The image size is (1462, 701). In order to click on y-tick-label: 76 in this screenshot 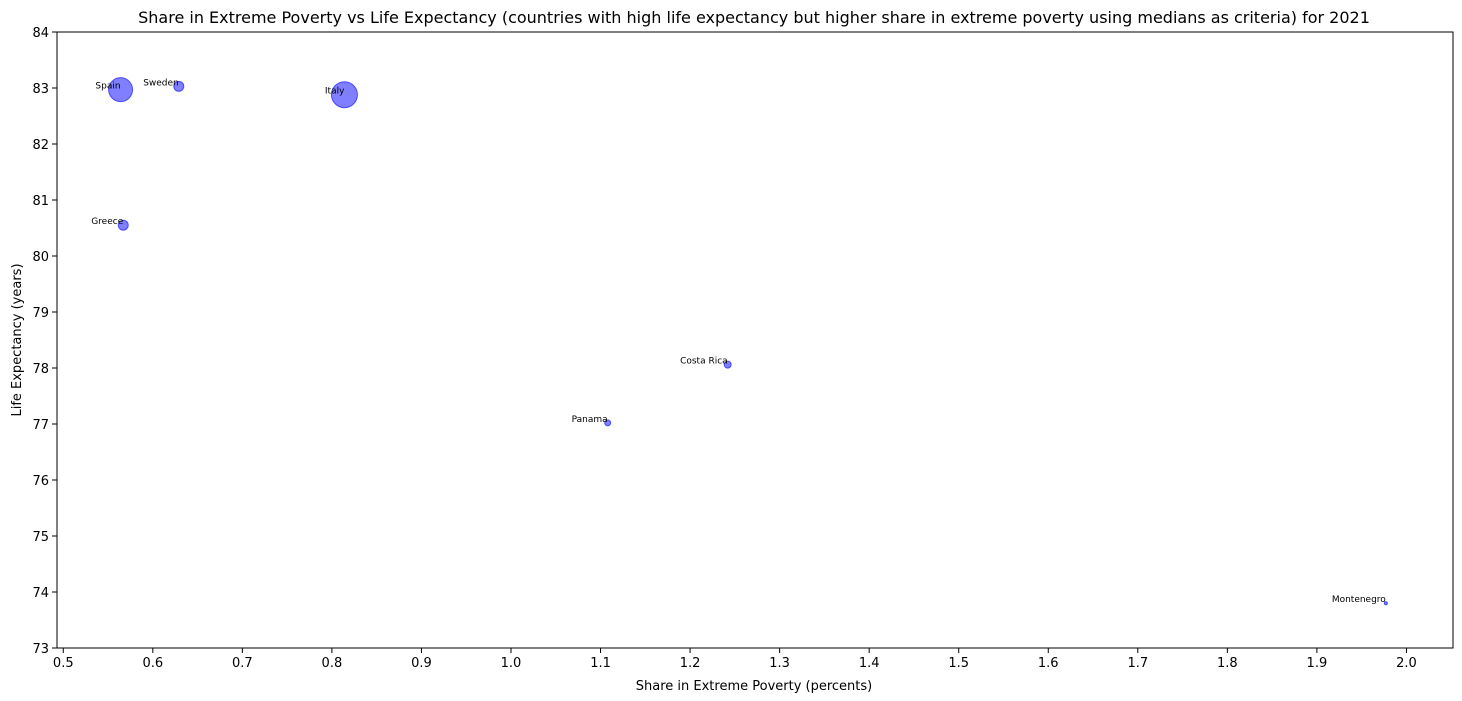, I will do `click(40, 481)`.